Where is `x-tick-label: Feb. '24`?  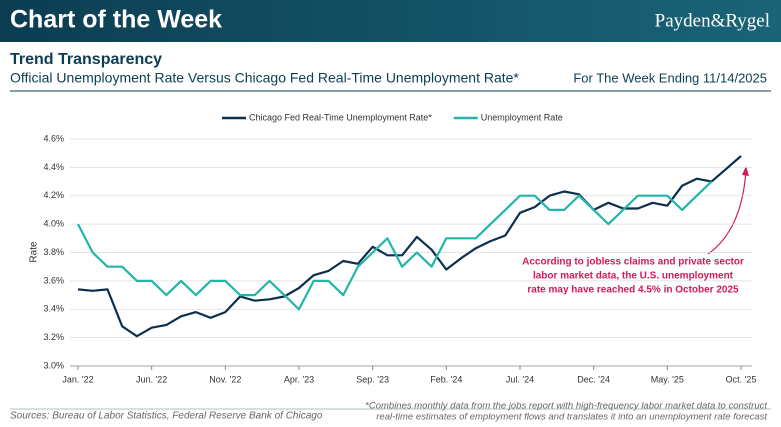
x-tick-label: Feb. '24 is located at coordinates (446, 379).